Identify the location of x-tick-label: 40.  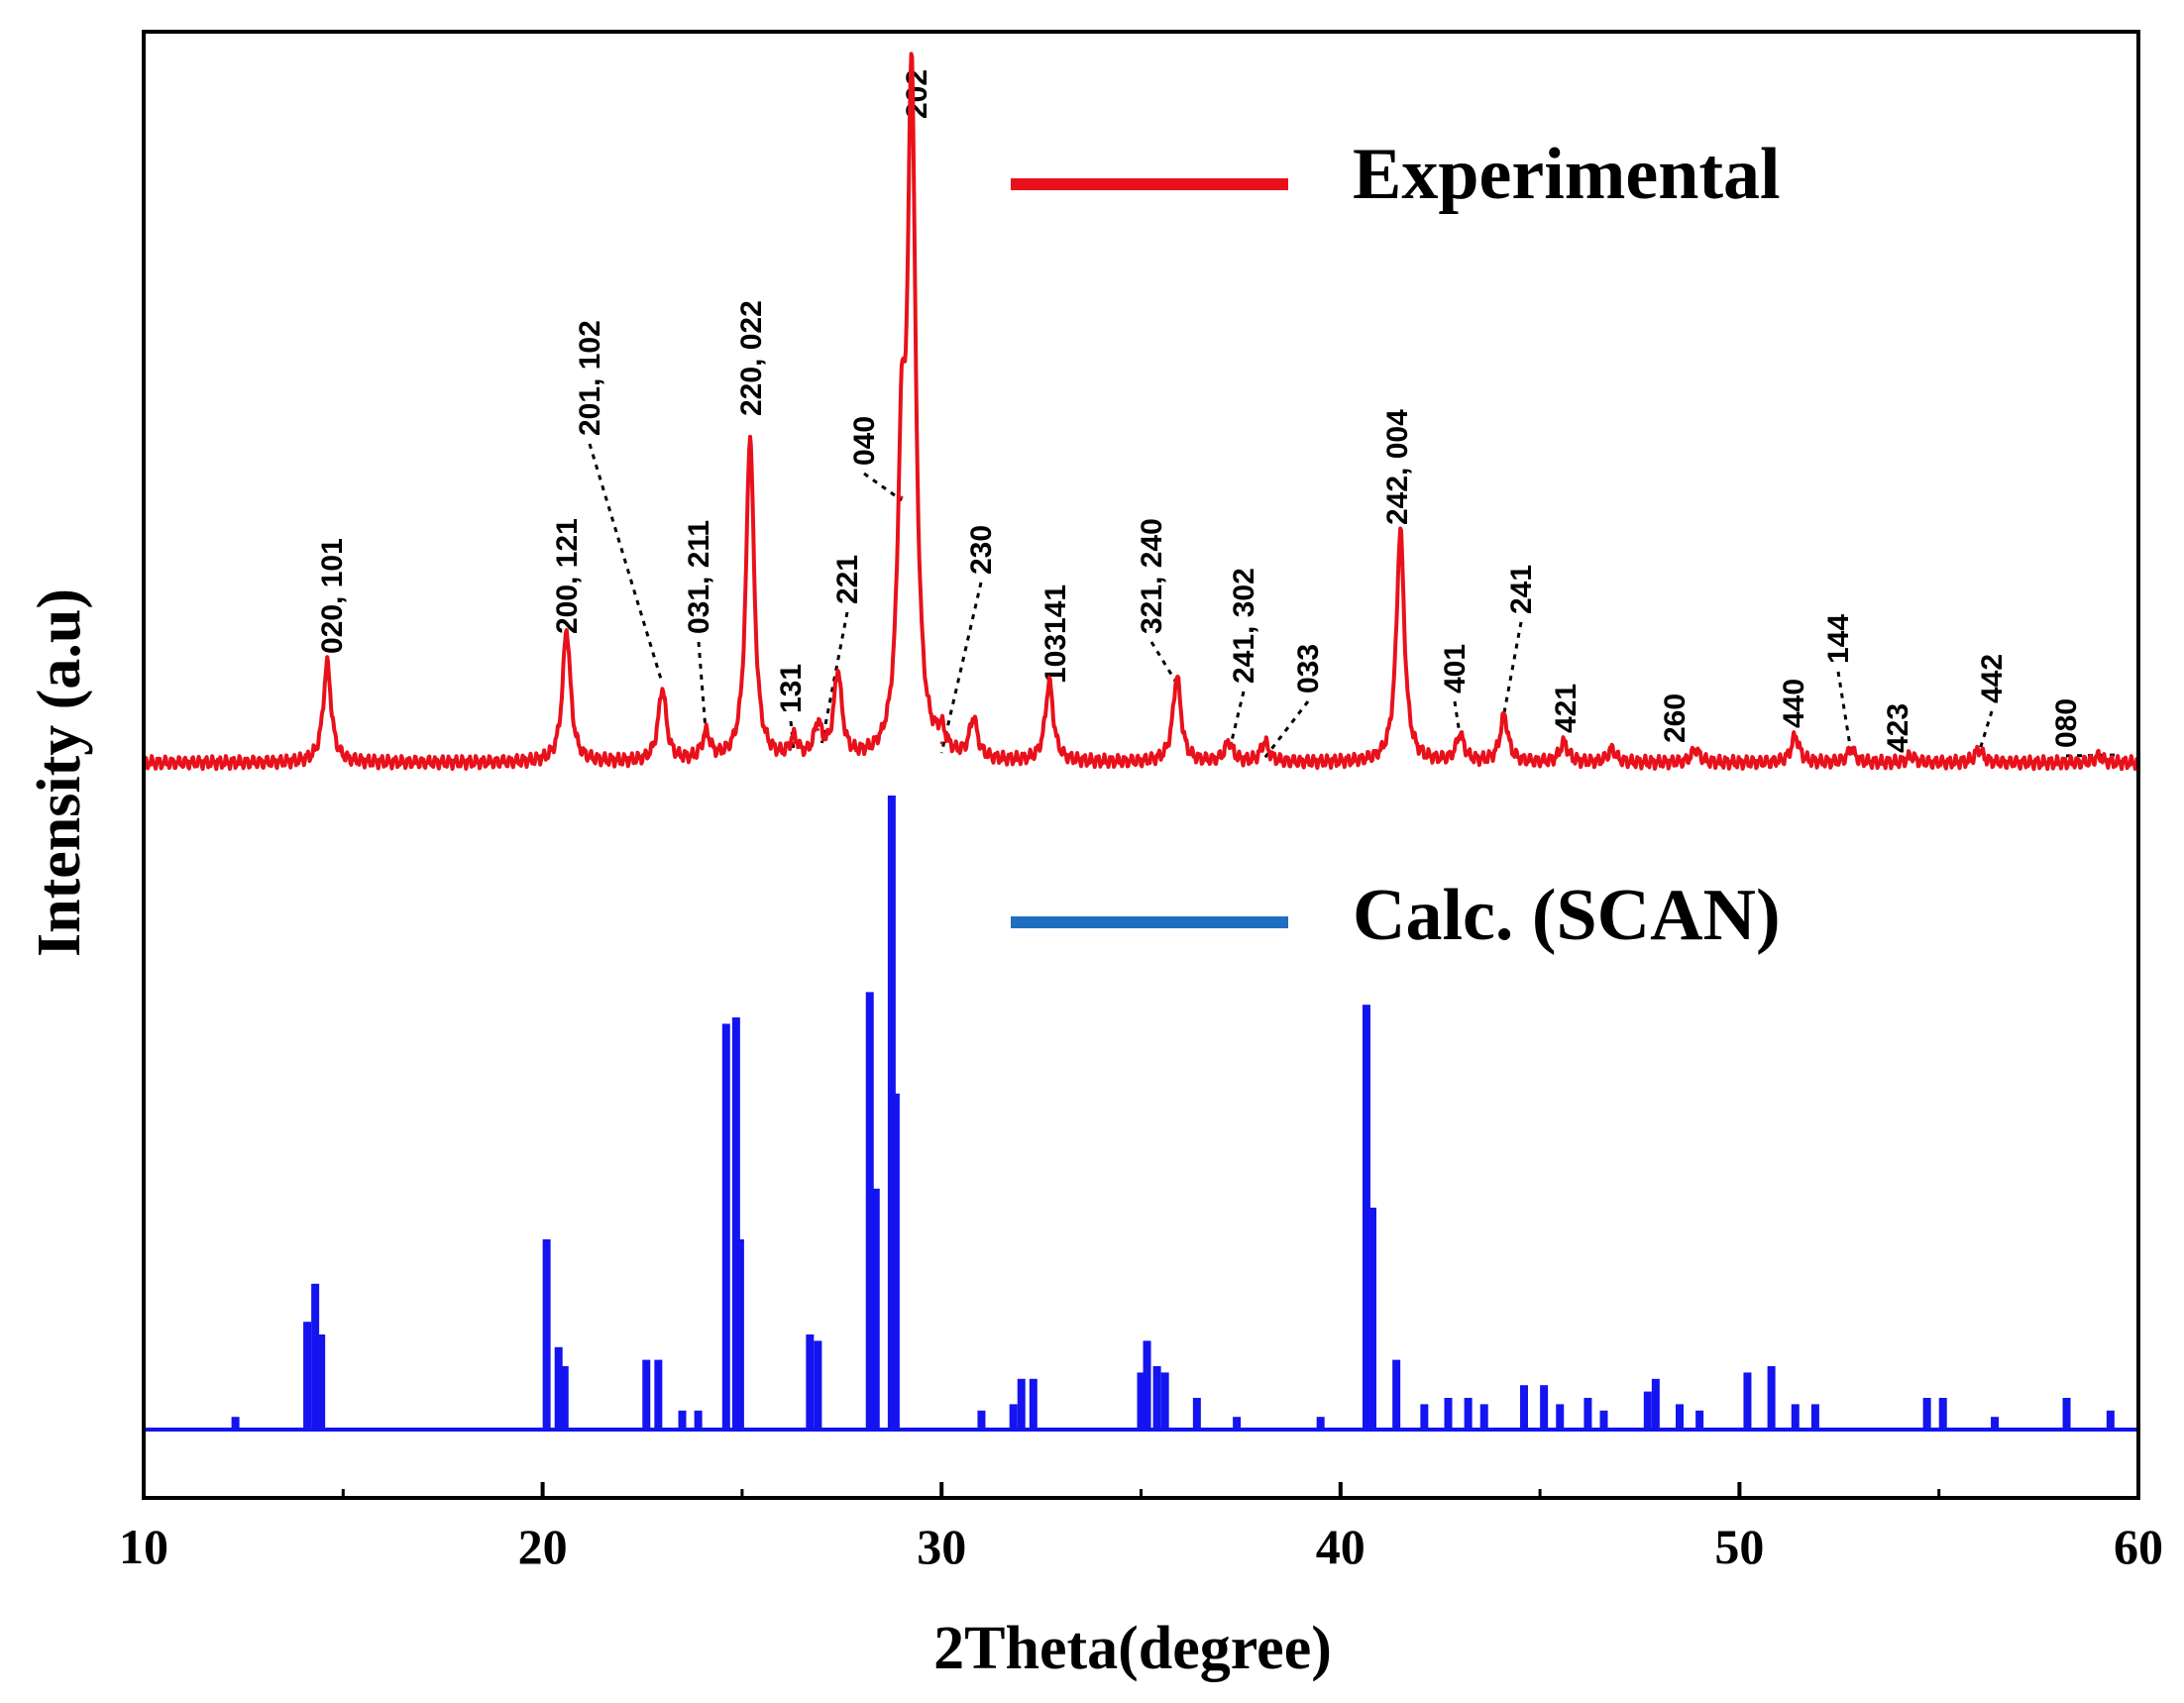
(1340, 1546).